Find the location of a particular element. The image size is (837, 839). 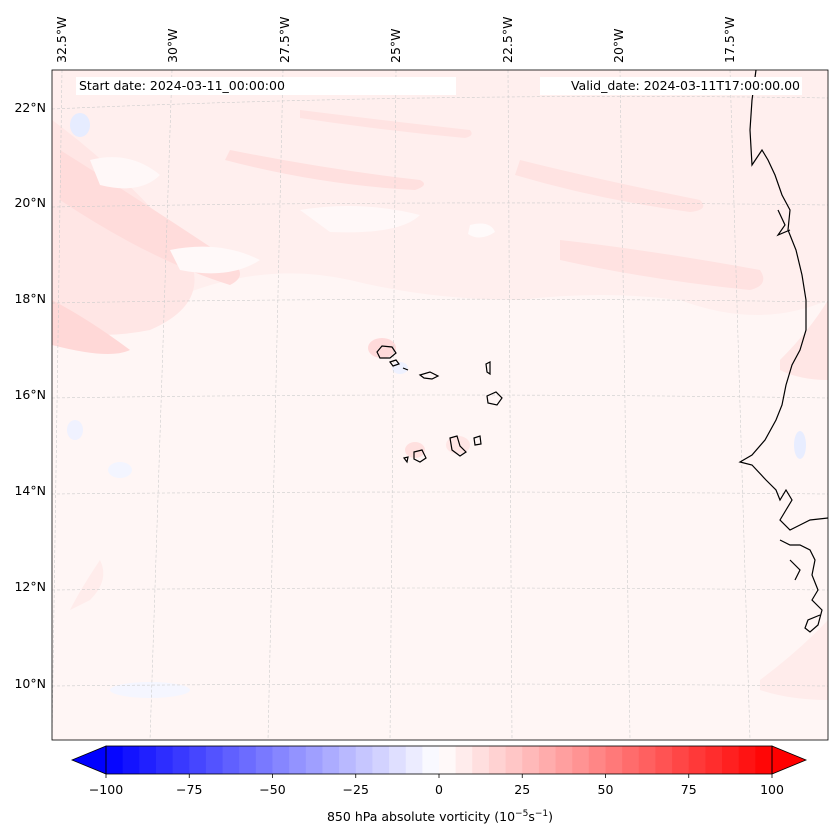

colorbar-tick-label: 100 is located at coordinates (772, 789).